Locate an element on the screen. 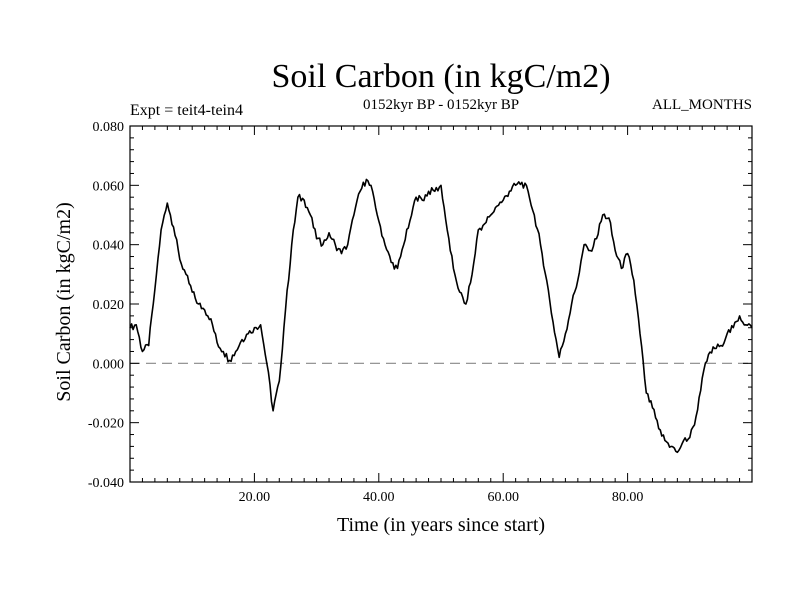  y-tick-label: -0.040 is located at coordinates (106, 483).